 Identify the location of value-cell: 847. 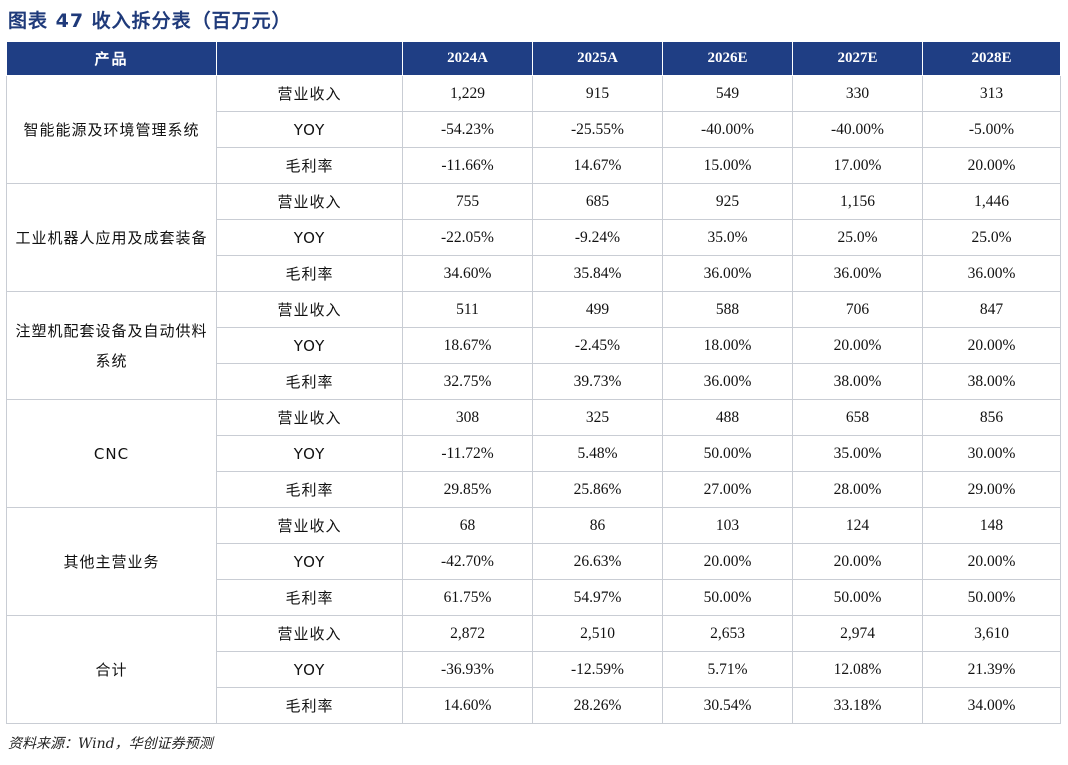
(991, 309).